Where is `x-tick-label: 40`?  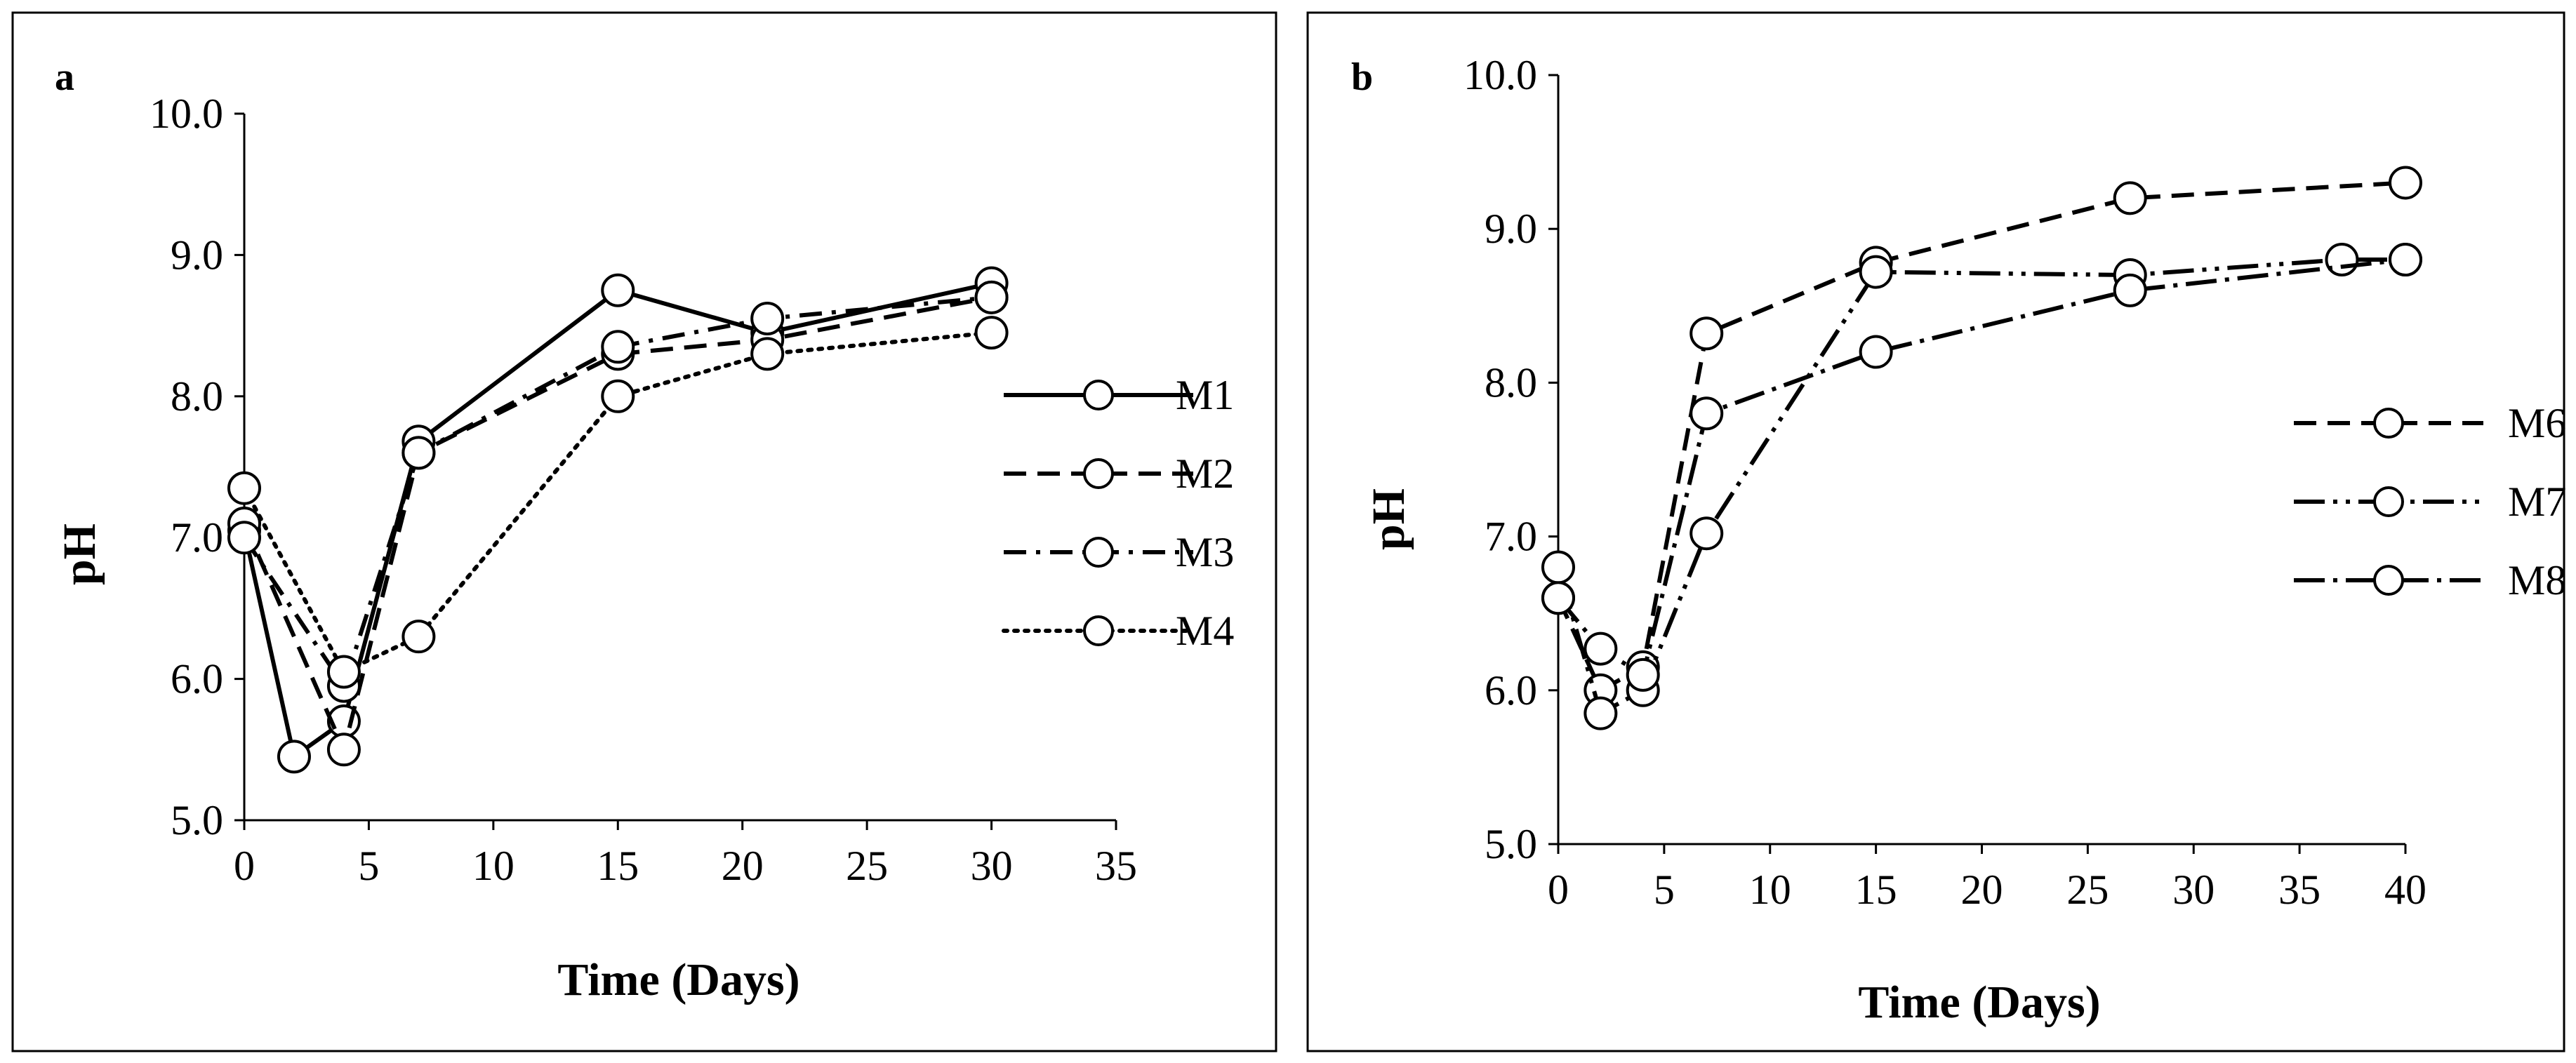 x-tick-label: 40 is located at coordinates (2405, 890).